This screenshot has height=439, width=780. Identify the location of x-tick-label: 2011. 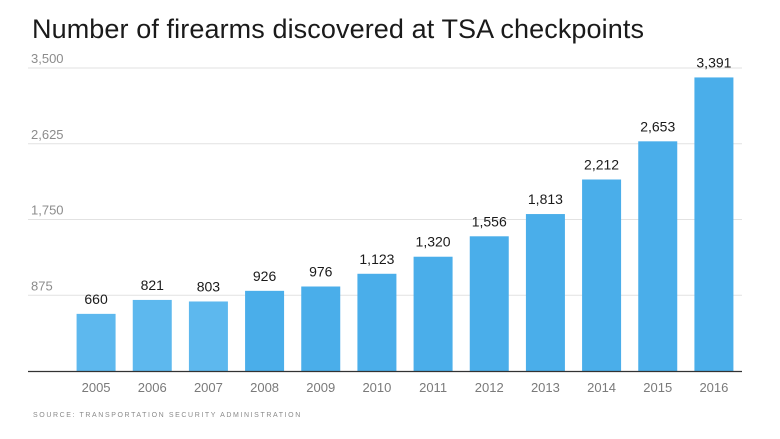
(433, 387).